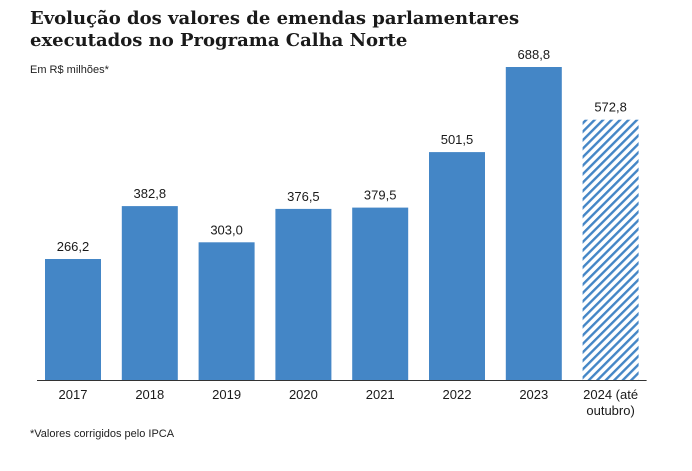 Image resolution: width=692 pixels, height=471 pixels. What do you see at coordinates (73, 246) in the screenshot?
I see `value-label-2017: 266,2` at bounding box center [73, 246].